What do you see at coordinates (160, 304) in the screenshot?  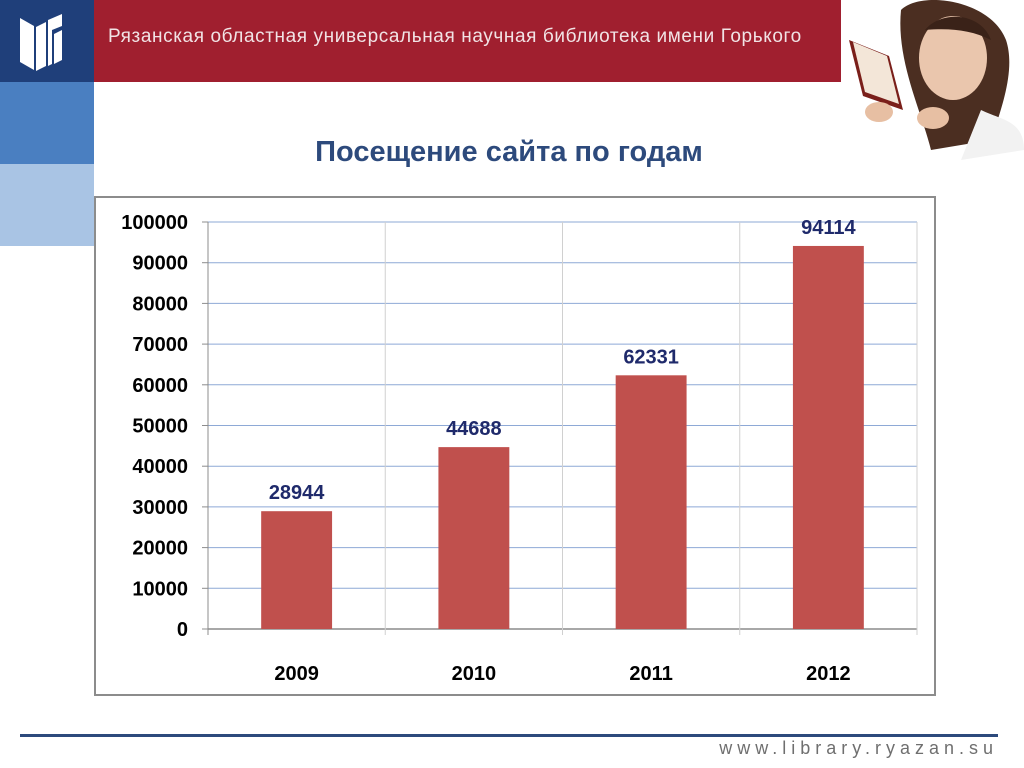 I see `y-tick-label: 80000` at bounding box center [160, 304].